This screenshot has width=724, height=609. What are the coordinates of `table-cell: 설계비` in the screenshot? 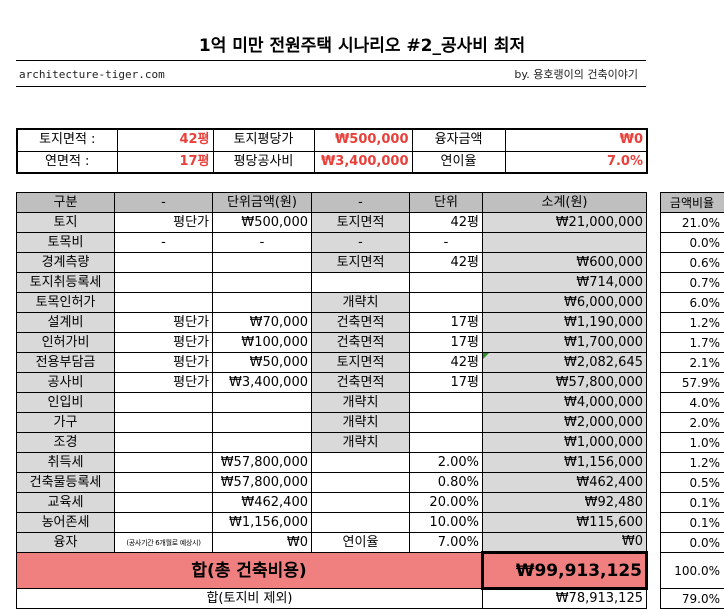 It's located at (65, 322).